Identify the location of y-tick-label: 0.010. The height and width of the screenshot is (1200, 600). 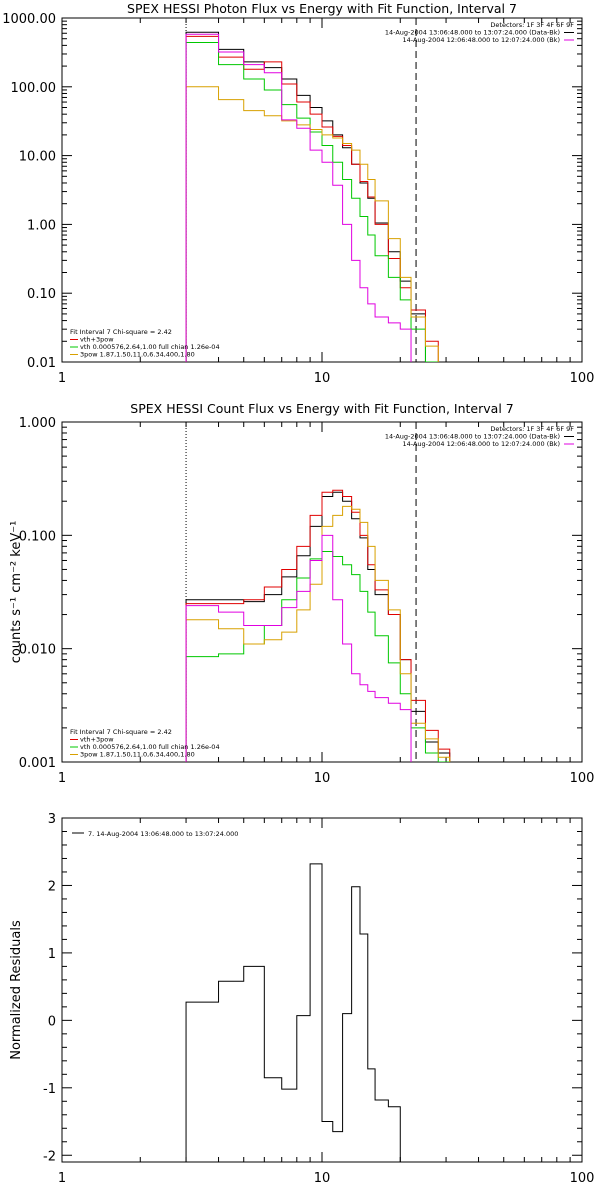
(37, 650).